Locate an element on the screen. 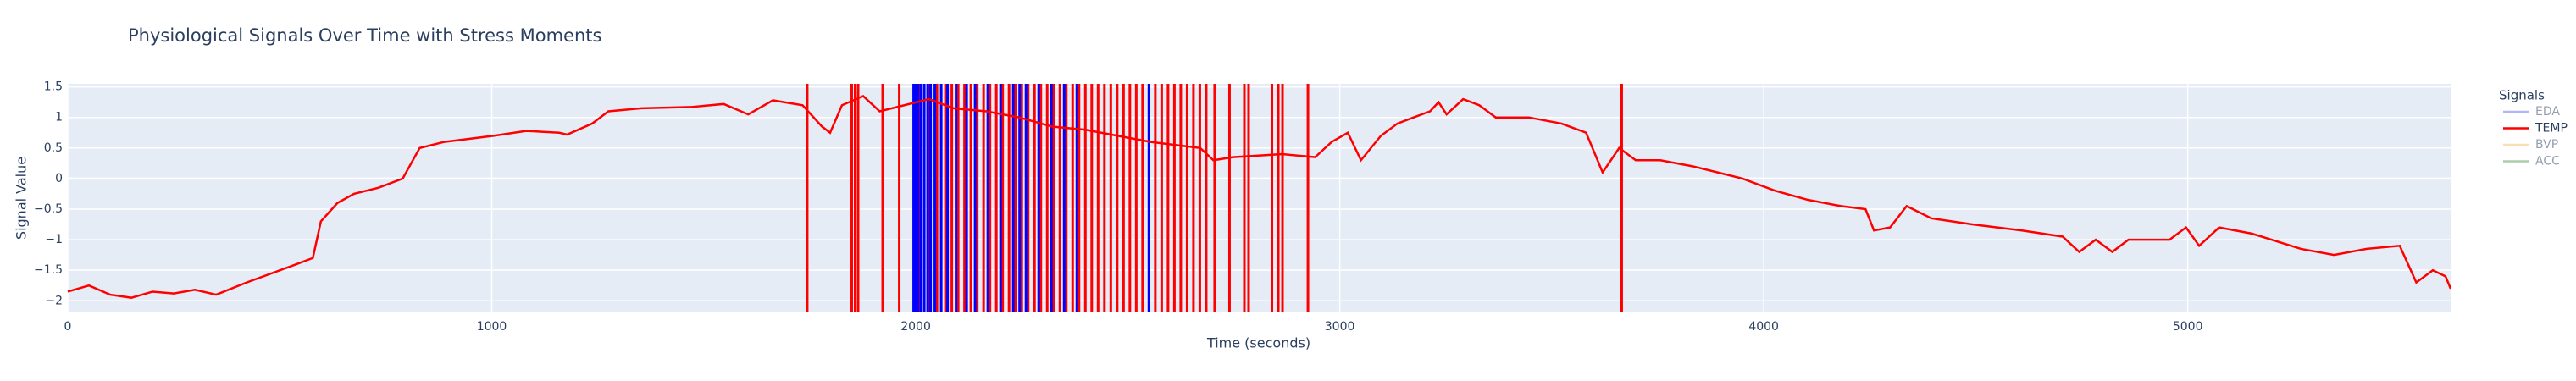 The width and height of the screenshot is (2576, 381). x-axis-title: Time (seconds) is located at coordinates (1258, 343).